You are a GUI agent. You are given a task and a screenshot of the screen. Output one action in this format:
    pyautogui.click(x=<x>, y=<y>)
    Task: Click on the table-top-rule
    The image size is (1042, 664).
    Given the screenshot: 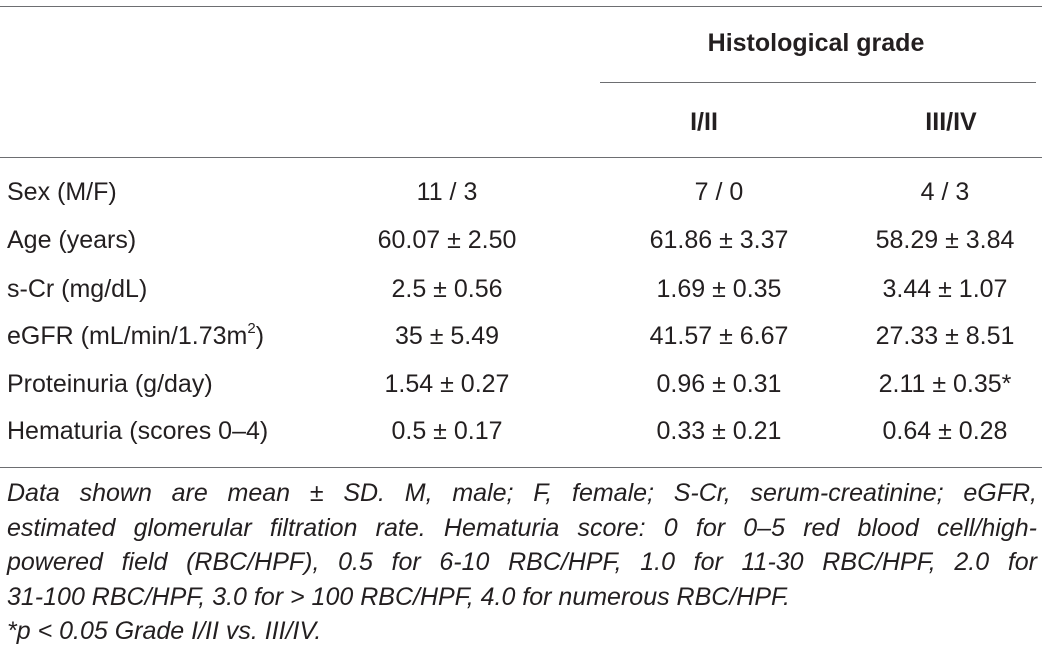 What is the action you would take?
    pyautogui.click(x=521, y=6)
    